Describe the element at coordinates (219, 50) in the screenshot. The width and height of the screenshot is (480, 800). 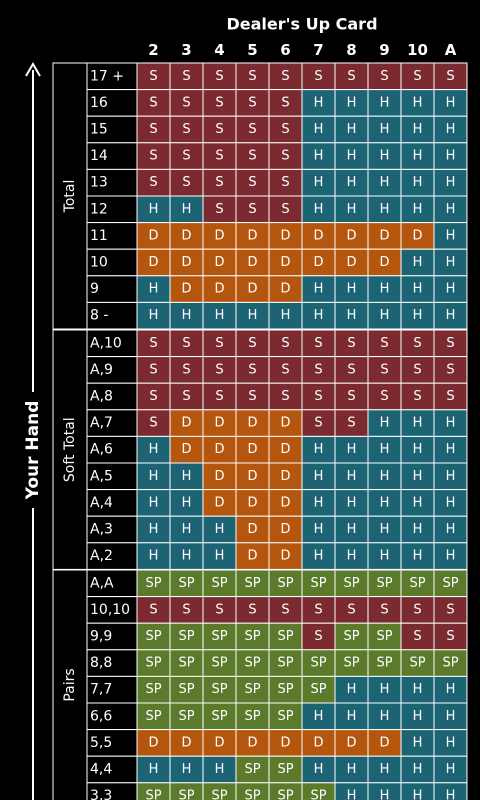
I see `column-label: 4` at that location.